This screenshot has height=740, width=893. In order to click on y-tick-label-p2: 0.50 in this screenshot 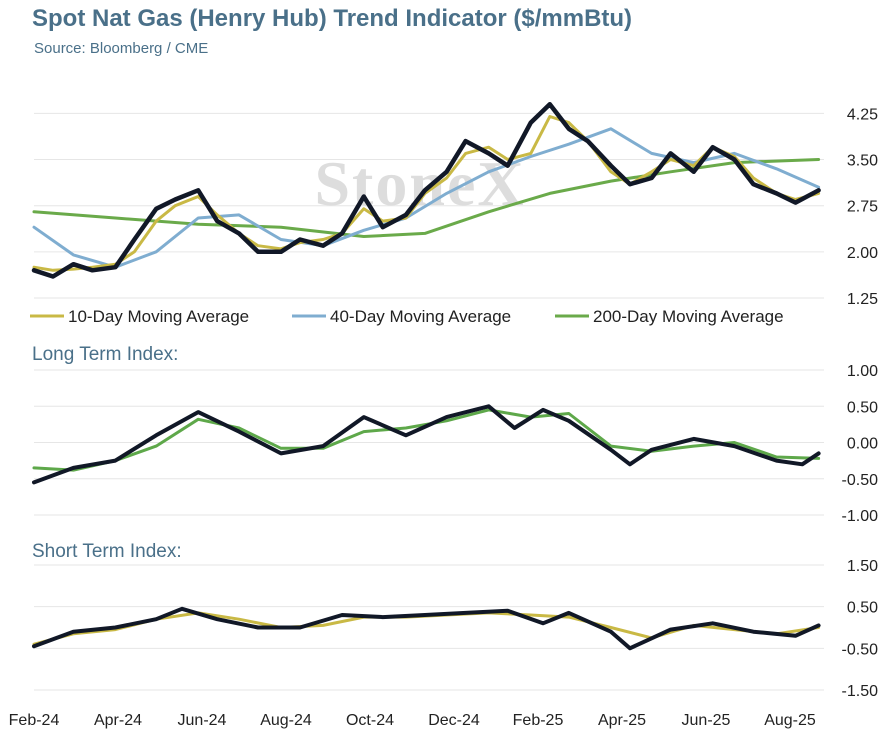, I will do `click(862, 407)`.